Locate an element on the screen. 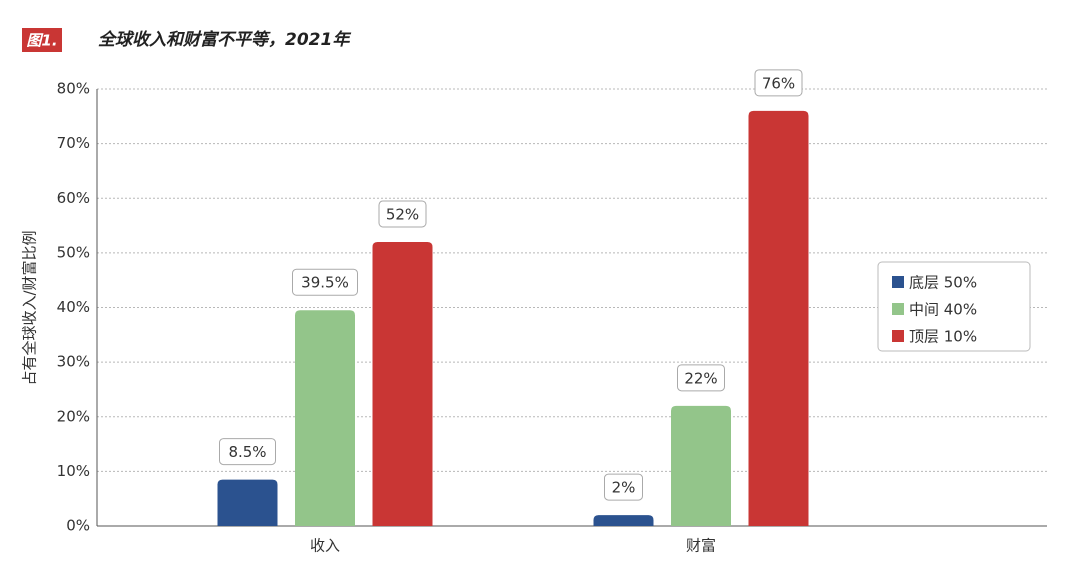  y-tick-label: 50% is located at coordinates (73, 252).